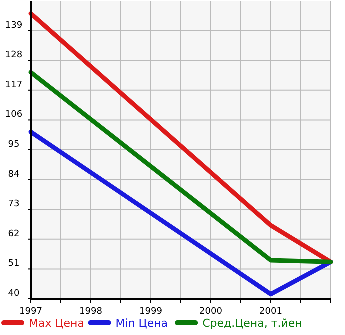 The width and height of the screenshot is (345, 335). What do you see at coordinates (31, 312) in the screenshot?
I see `x-tick-label: 1997` at bounding box center [31, 312].